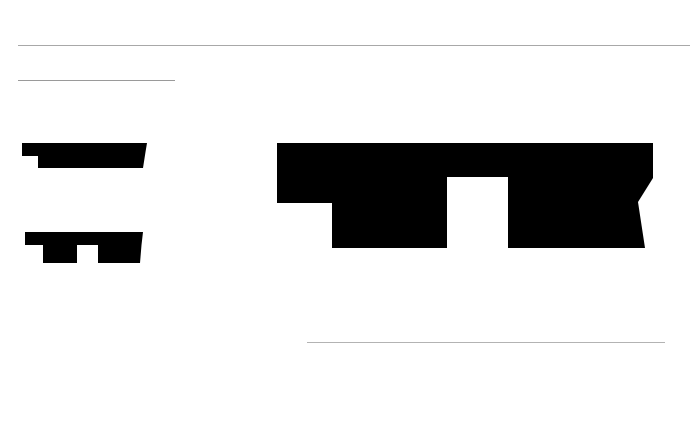  I want to click on international-hall-header, so click(330, 109).